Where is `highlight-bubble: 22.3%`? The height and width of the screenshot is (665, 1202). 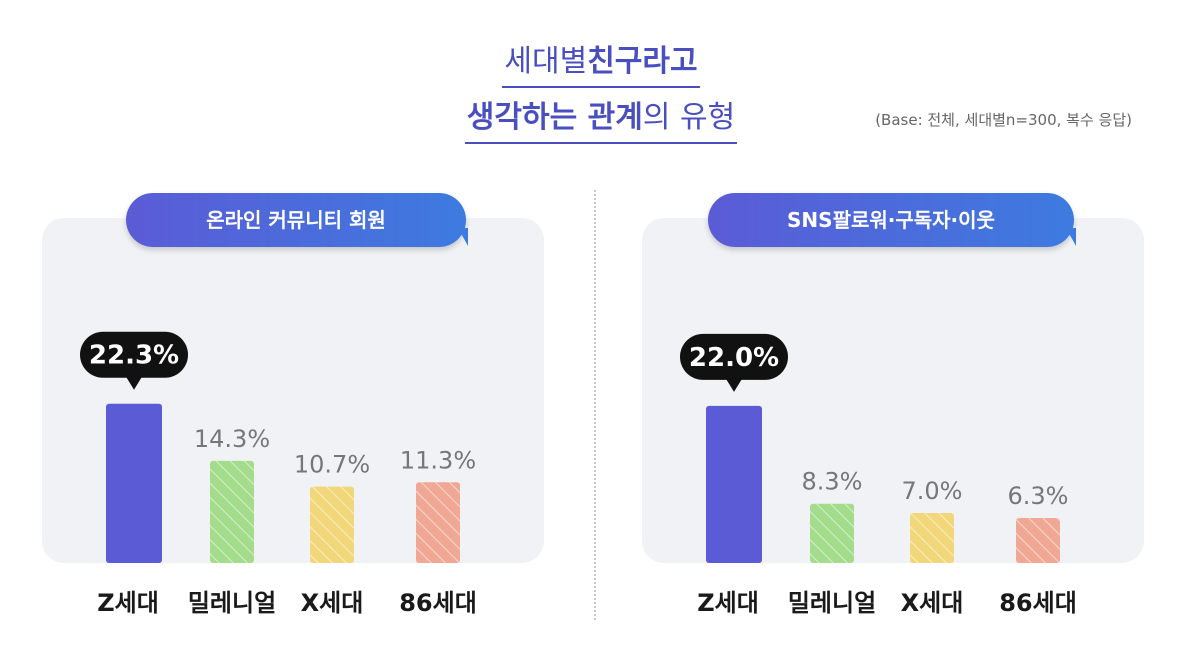 highlight-bubble: 22.3% is located at coordinates (134, 360).